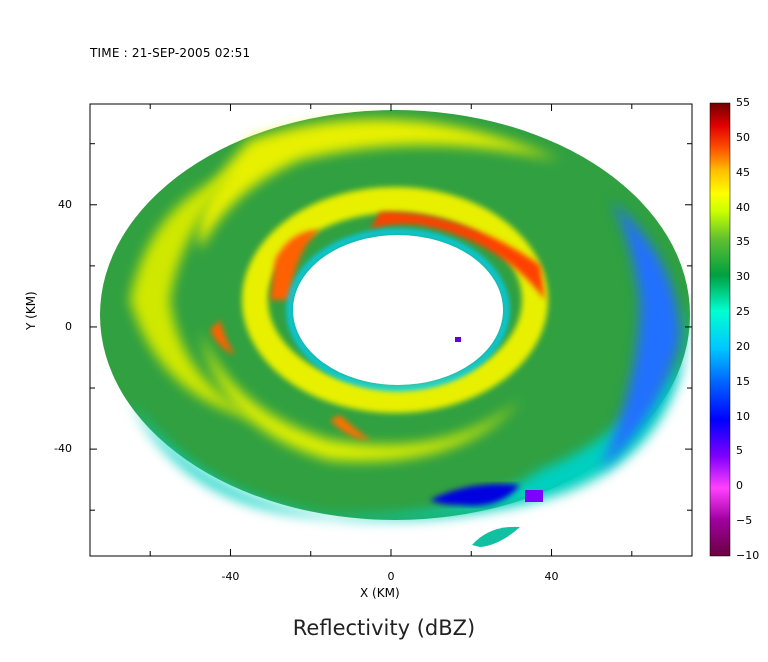 This screenshot has width=768, height=662. What do you see at coordinates (380, 593) in the screenshot?
I see `x-axis-title: X (KM)` at bounding box center [380, 593].